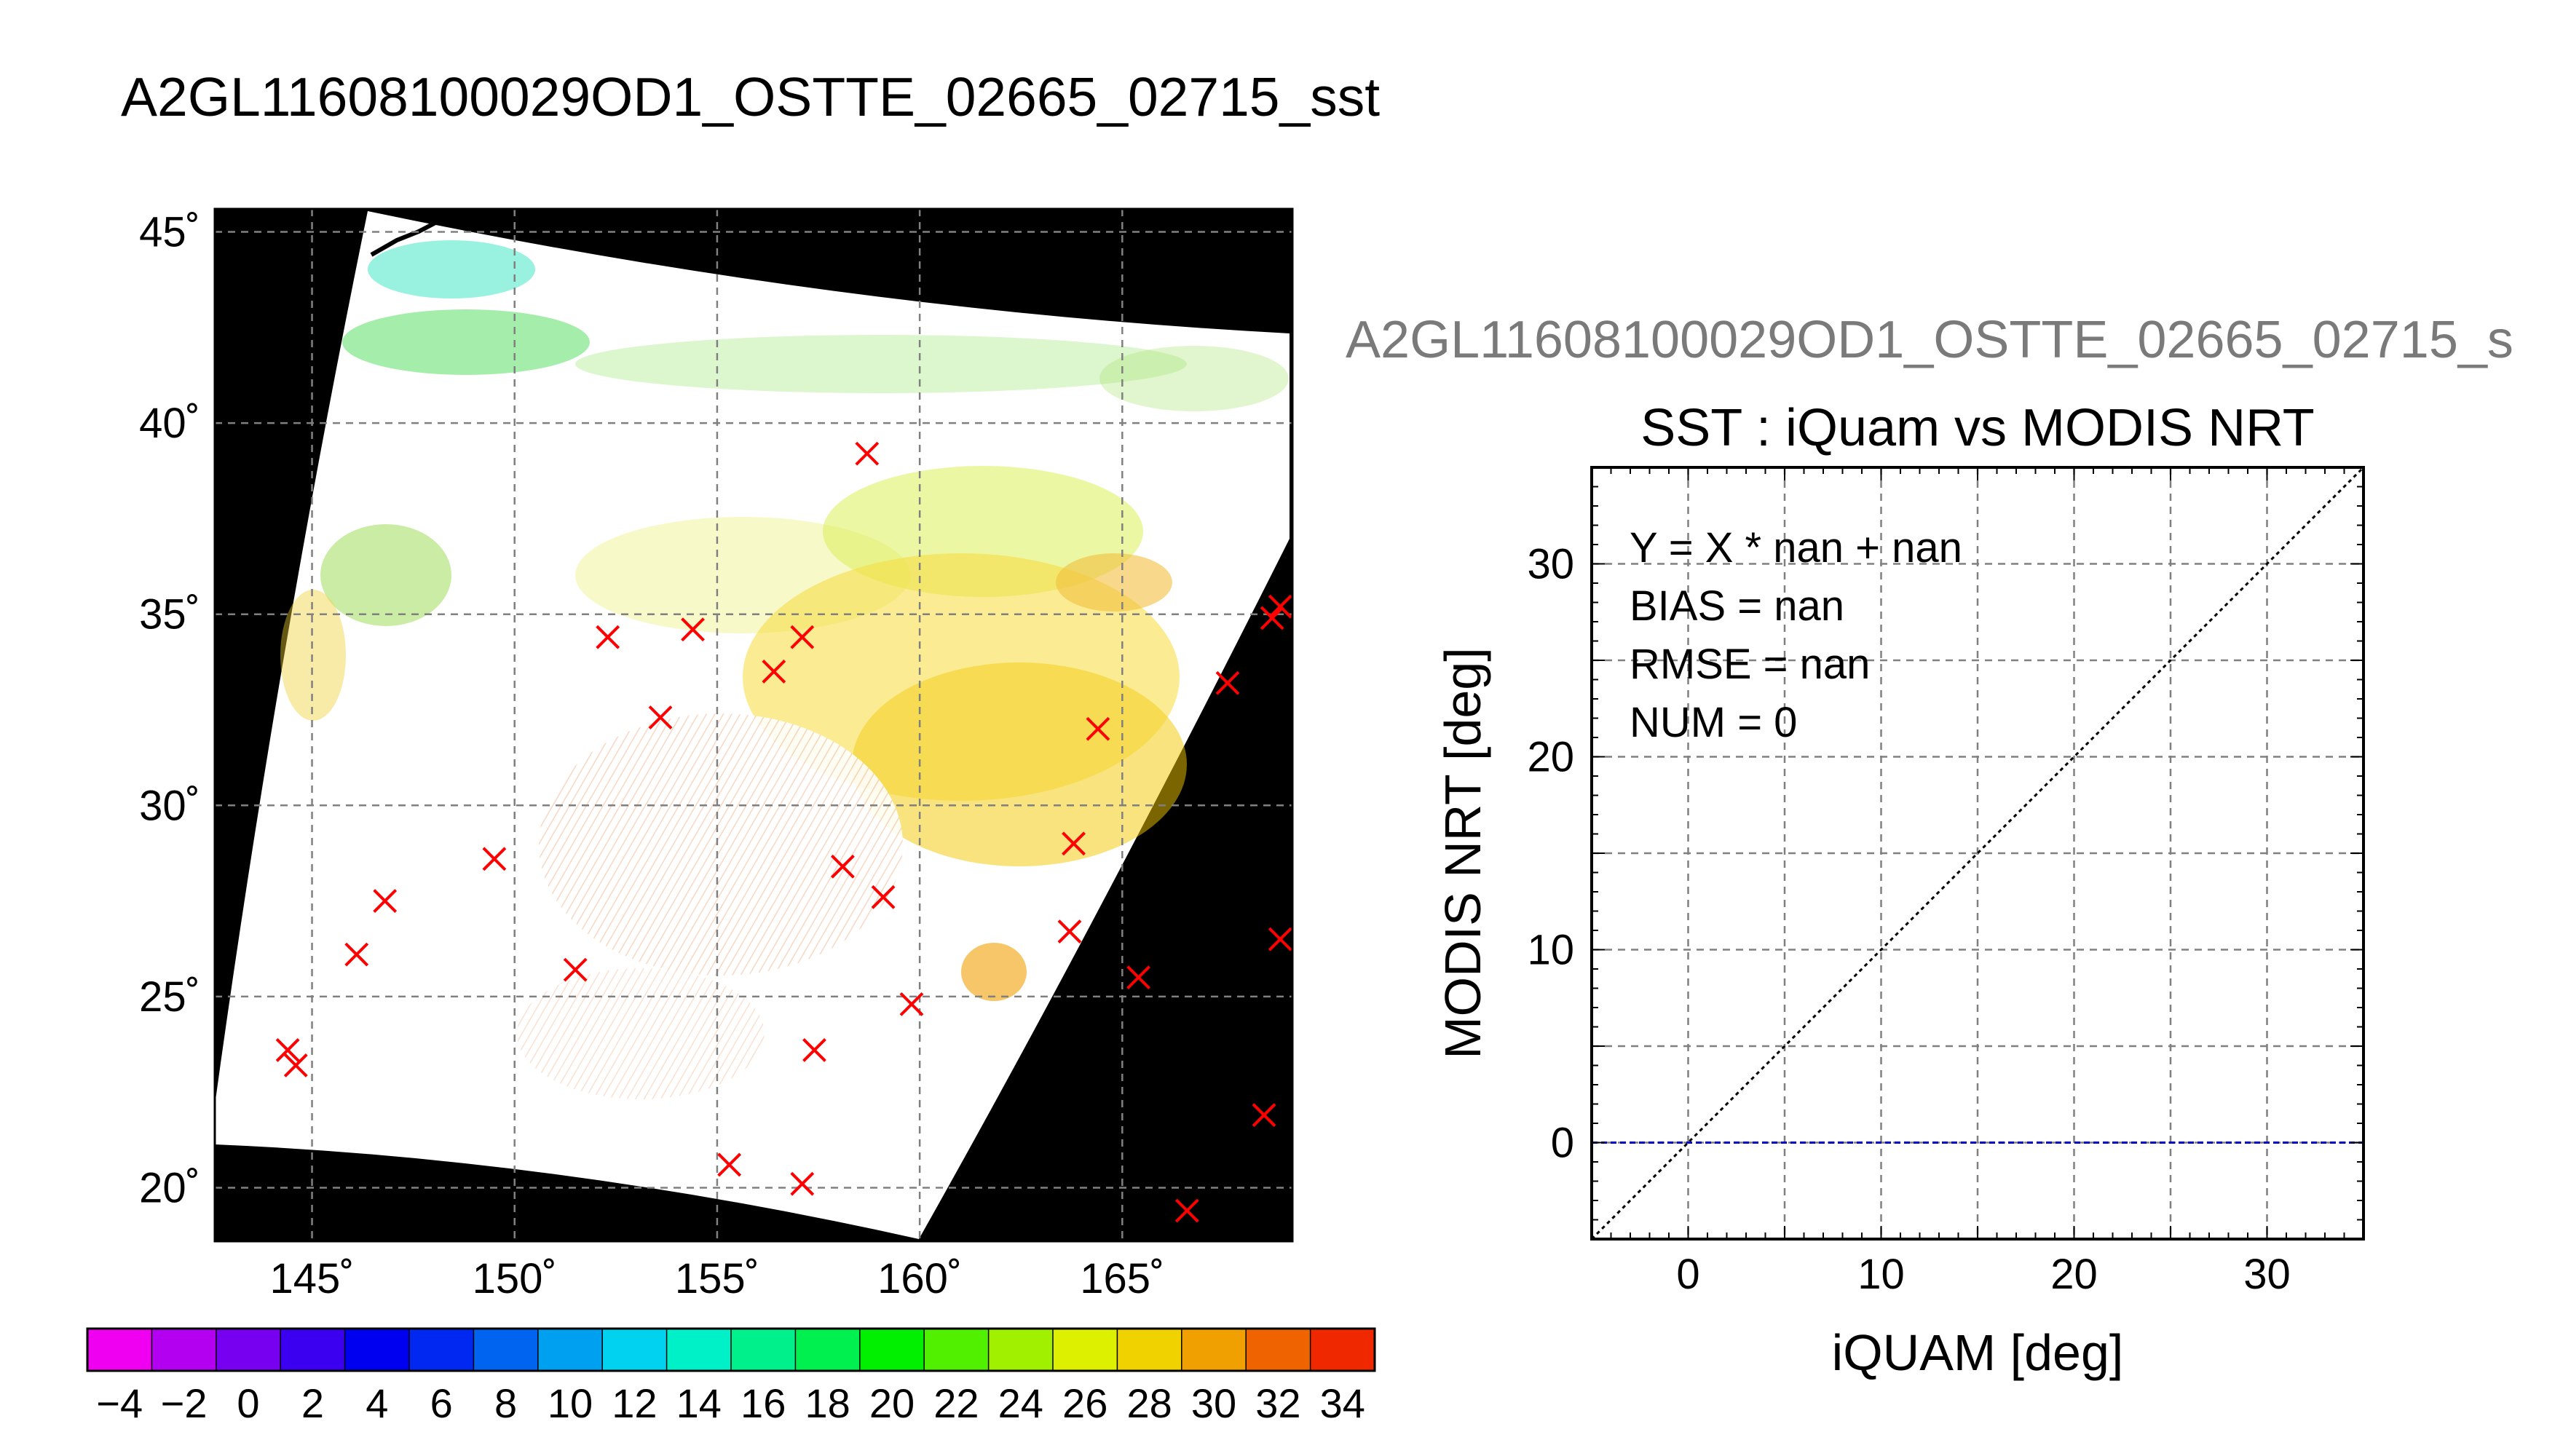 The width and height of the screenshot is (2555, 1456). I want to click on scatter-y-tick-label: 30, so click(1550, 564).